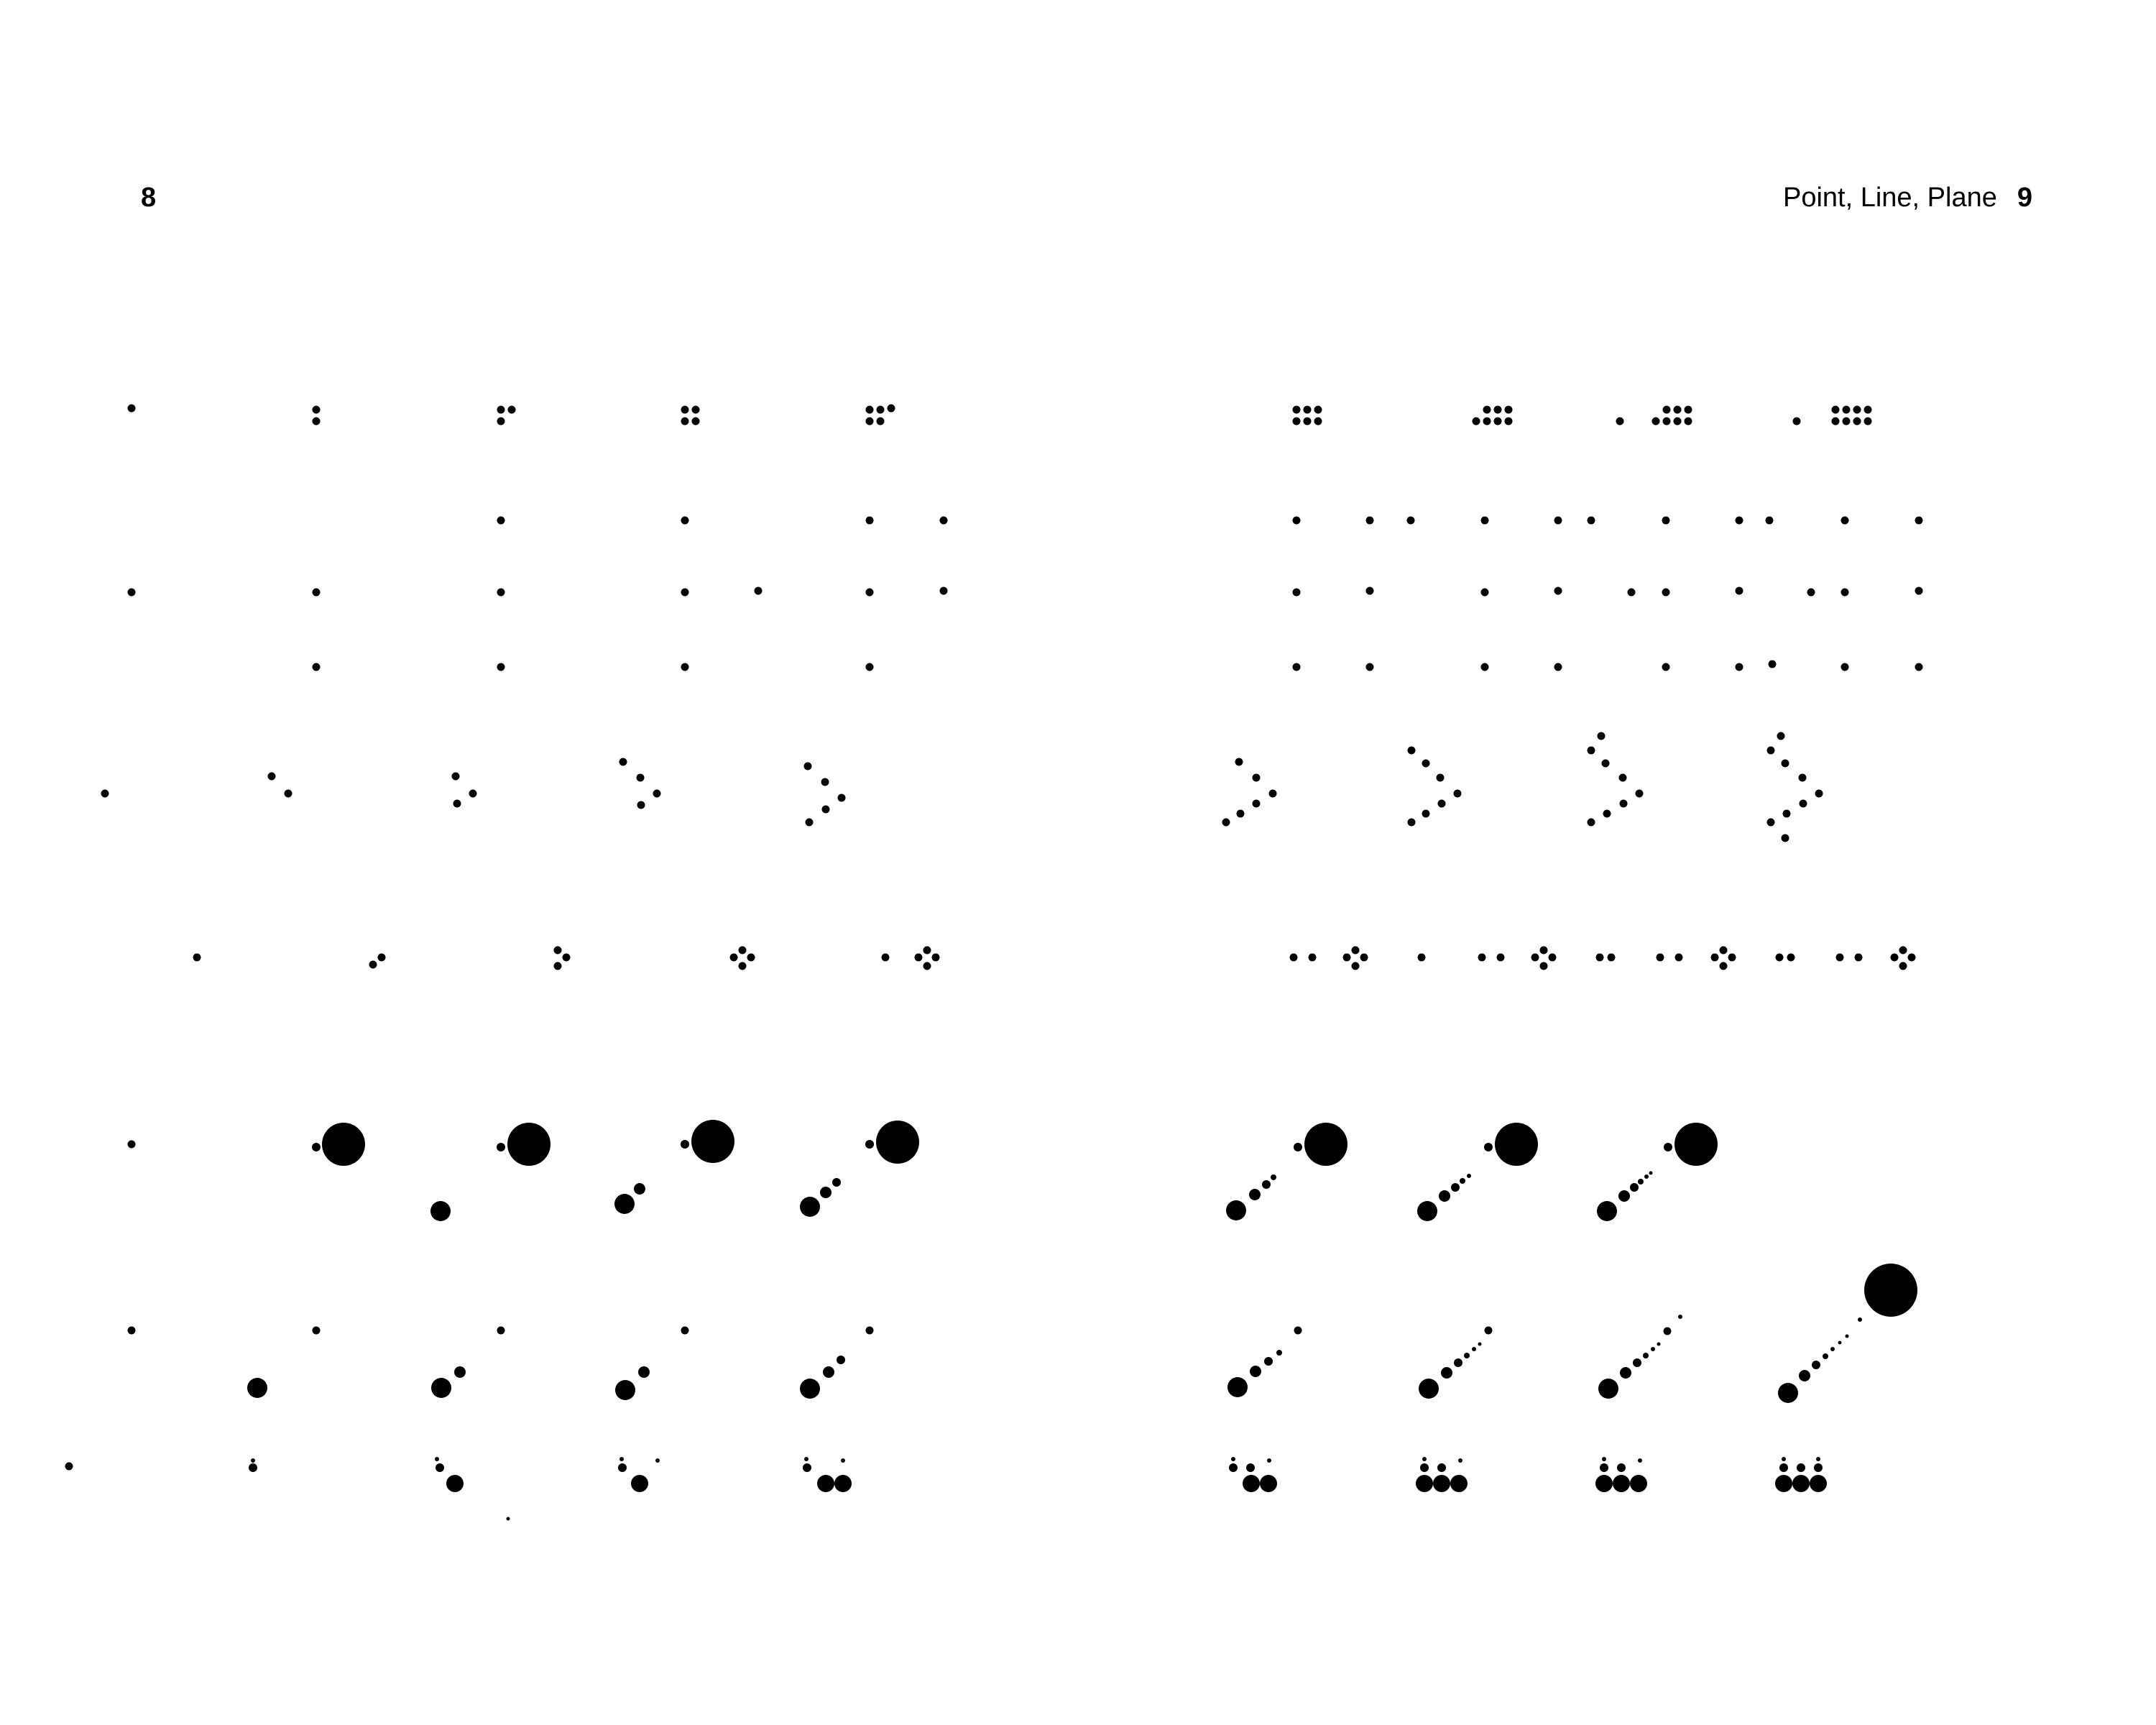 The width and height of the screenshot is (2156, 1725). I want to click on dot-grid-row-2-left, so click(537, 593).